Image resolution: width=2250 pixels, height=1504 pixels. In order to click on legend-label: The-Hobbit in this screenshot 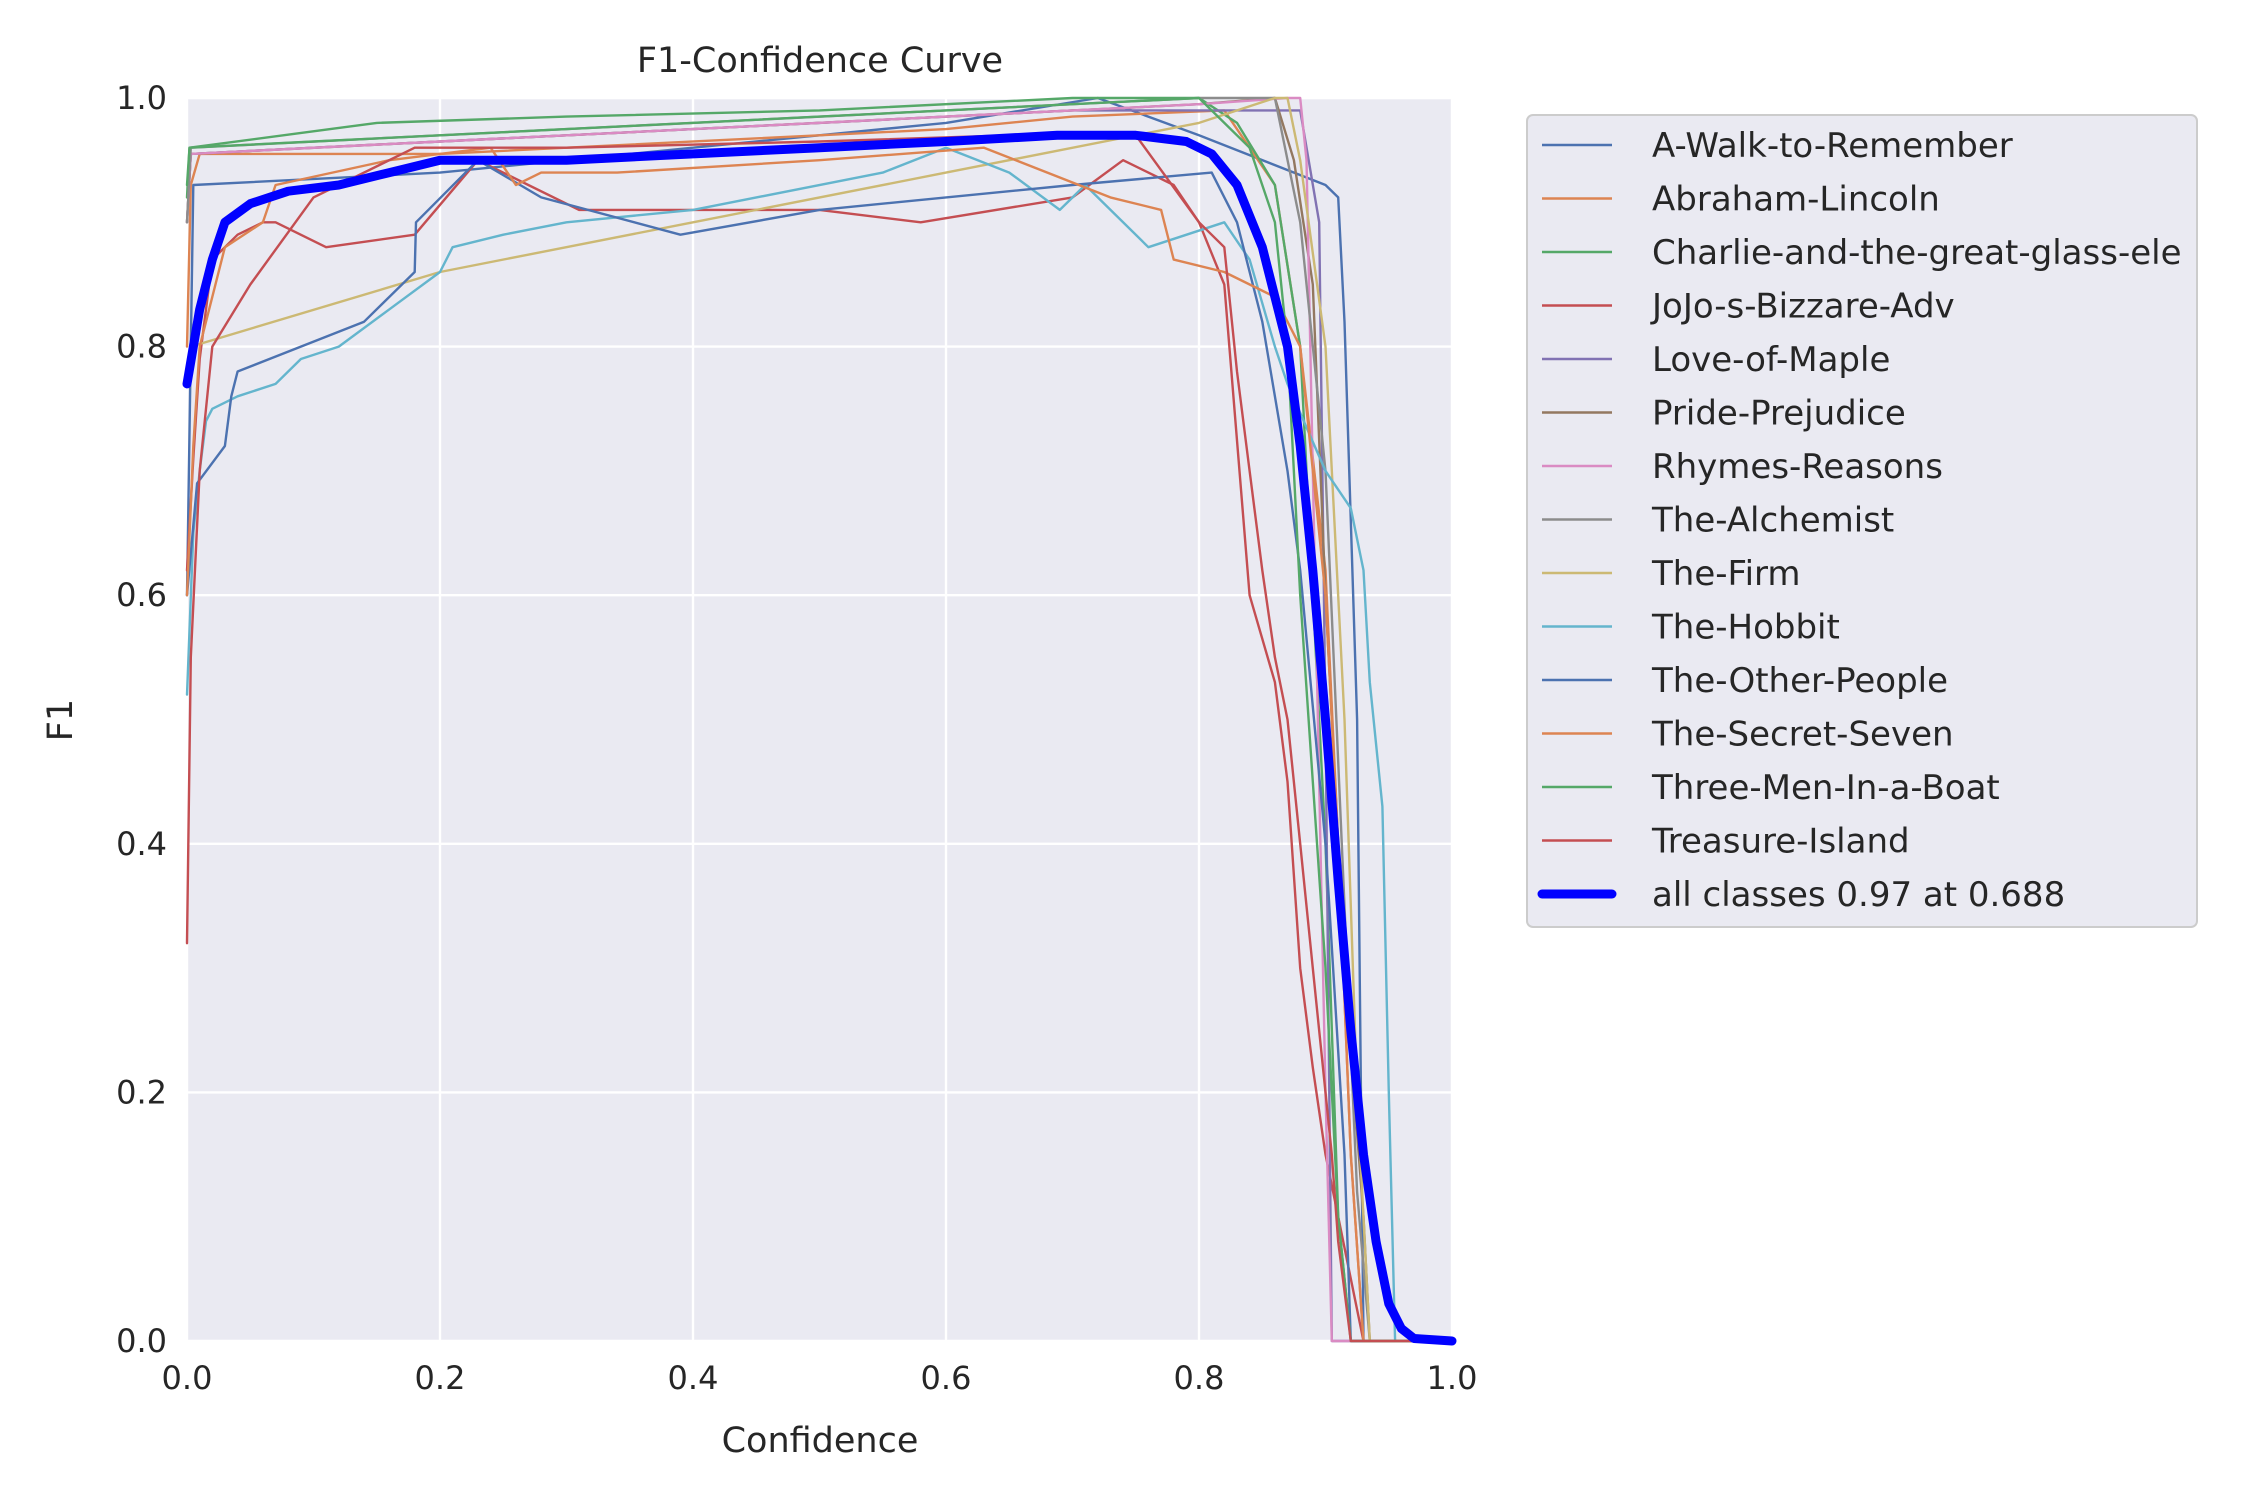, I will do `click(1745, 628)`.